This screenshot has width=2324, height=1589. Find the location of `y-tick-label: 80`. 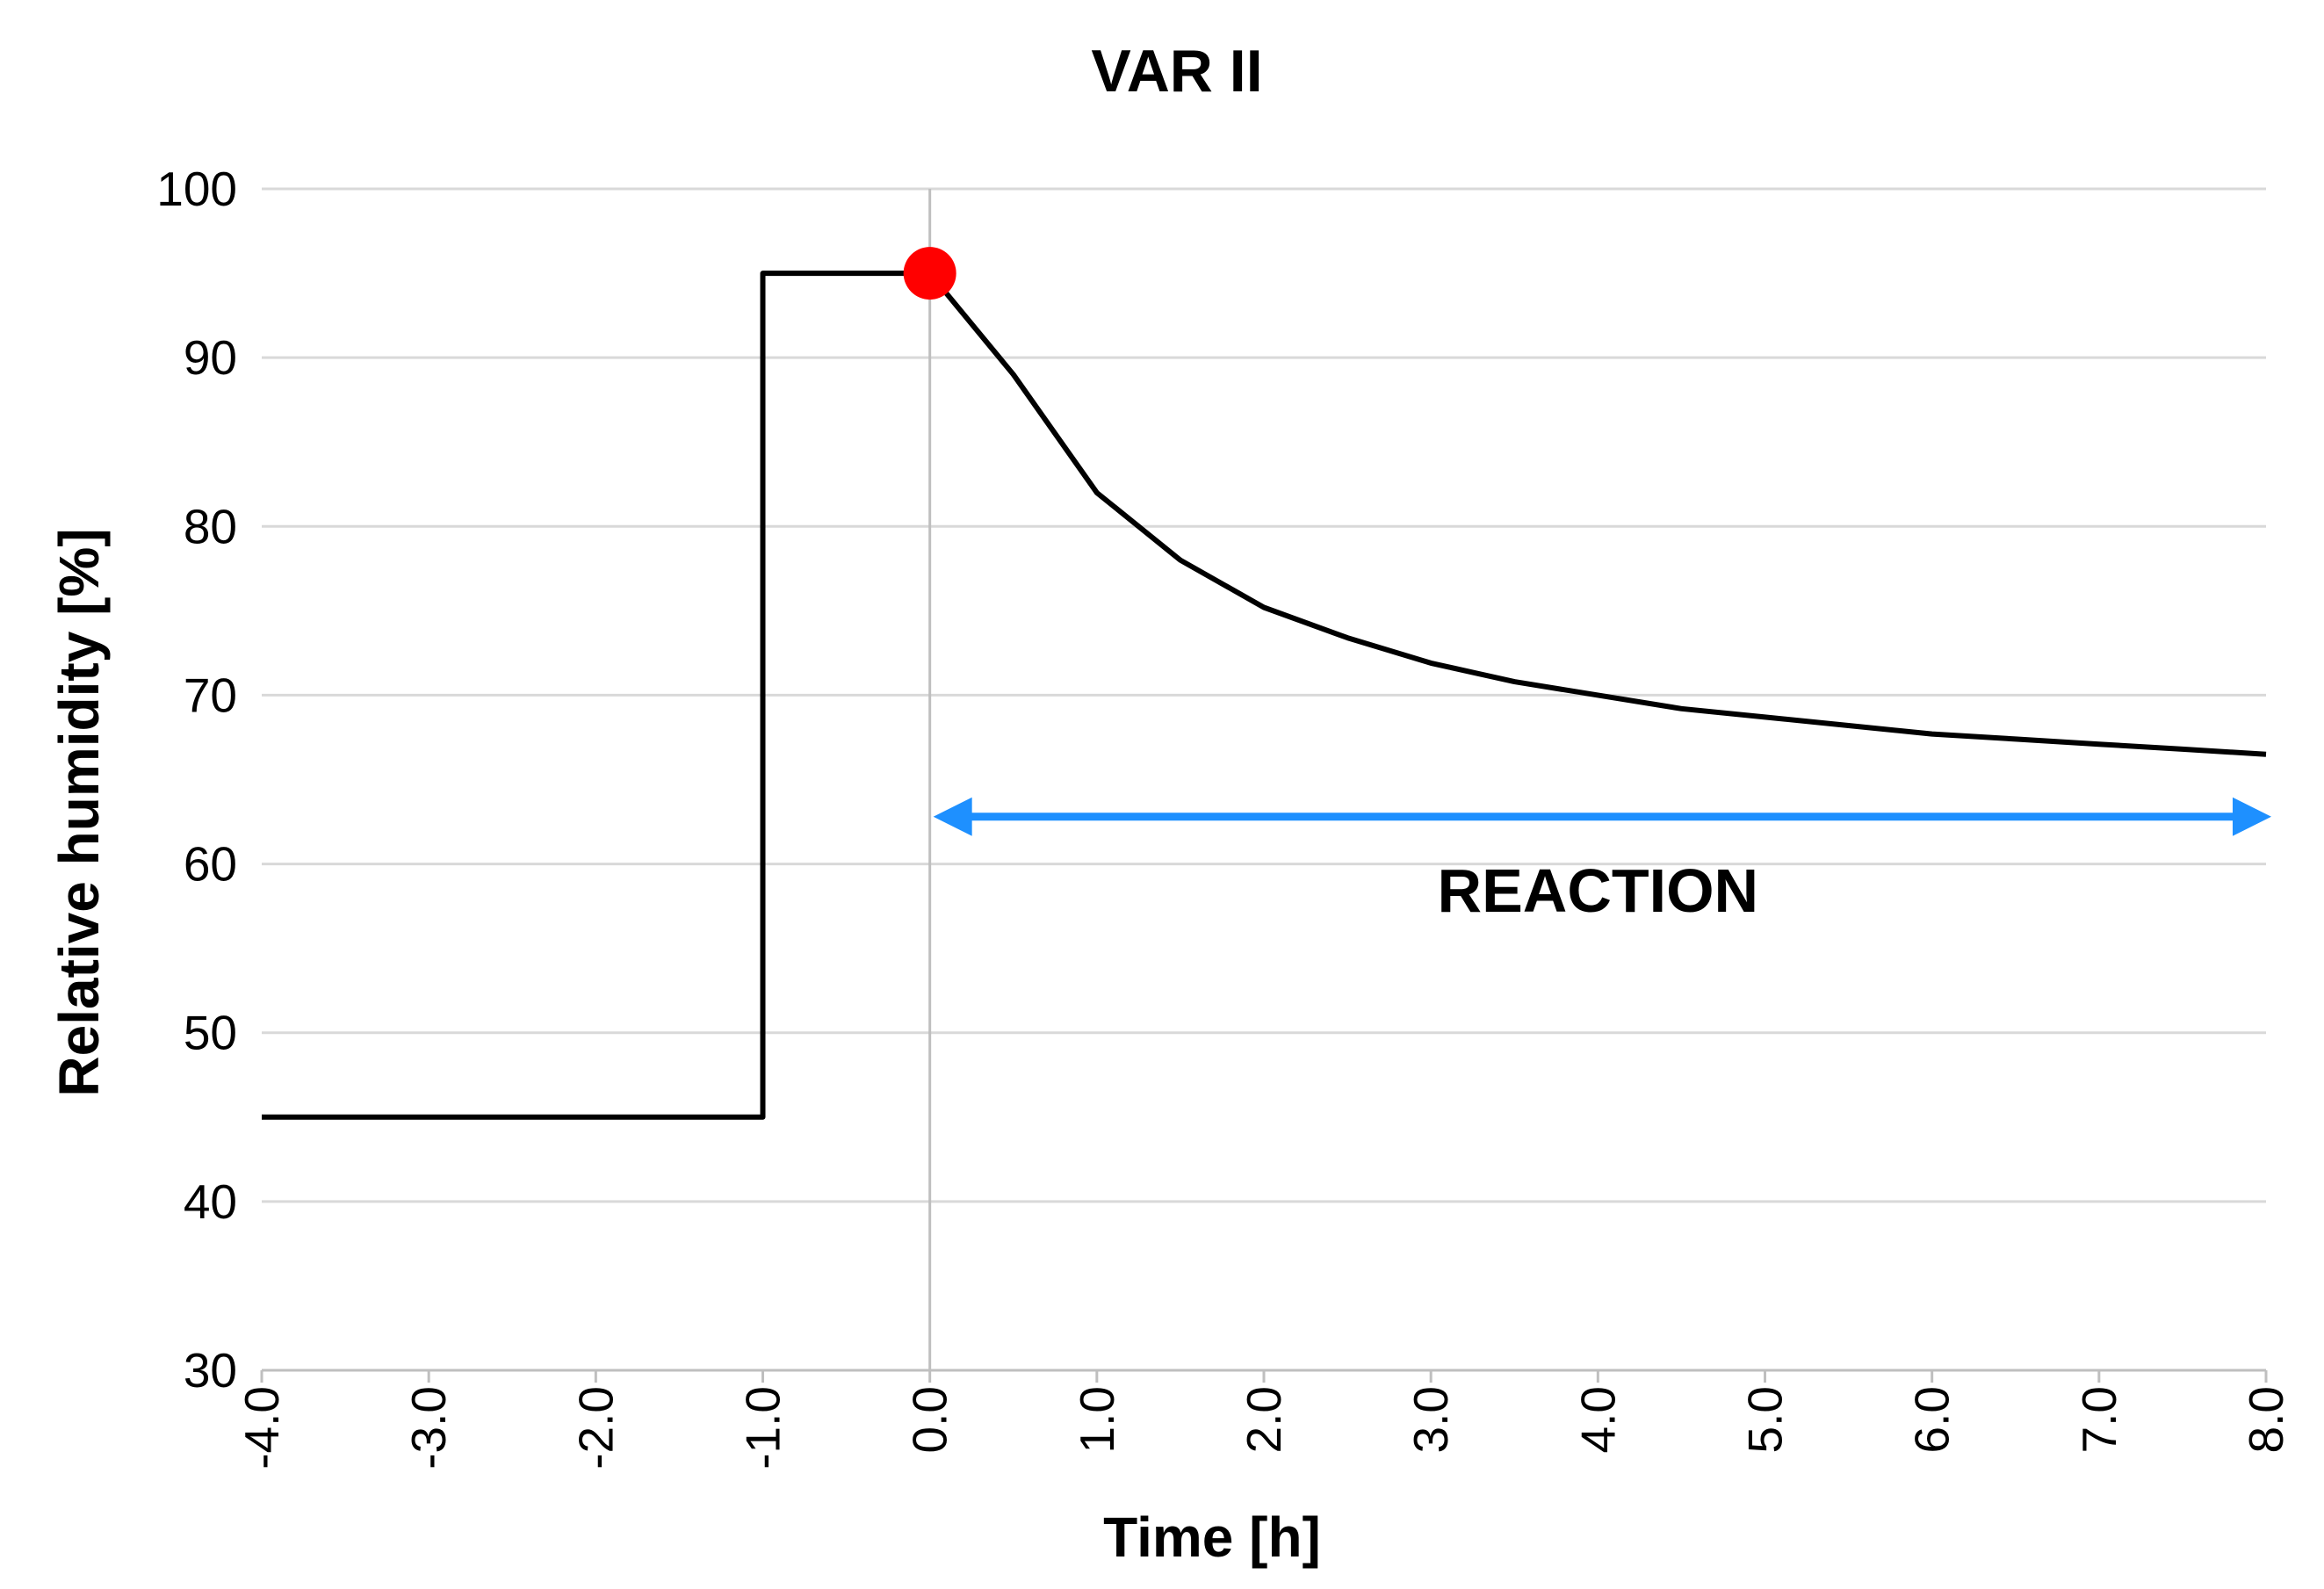

y-tick-label: 80 is located at coordinates (210, 526).